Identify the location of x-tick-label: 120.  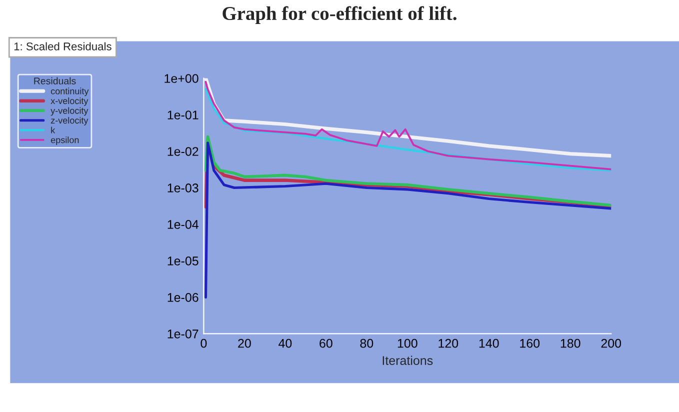
(448, 343).